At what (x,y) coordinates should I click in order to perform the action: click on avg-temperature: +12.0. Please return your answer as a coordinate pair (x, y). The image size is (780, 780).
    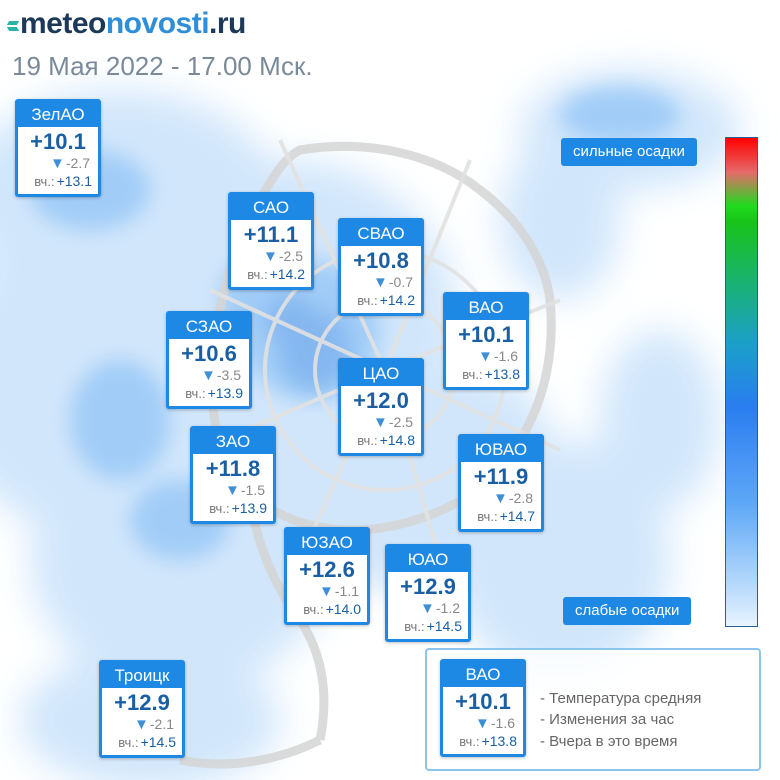
    Looking at the image, I should click on (381, 400).